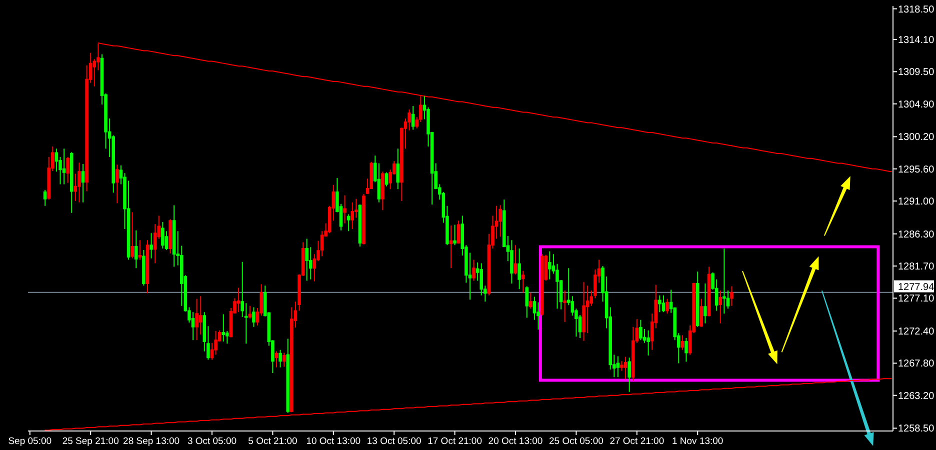 Image resolution: width=936 pixels, height=450 pixels. What do you see at coordinates (576, 441) in the screenshot?
I see `x-tick-label: 25 Oct 05:00` at bounding box center [576, 441].